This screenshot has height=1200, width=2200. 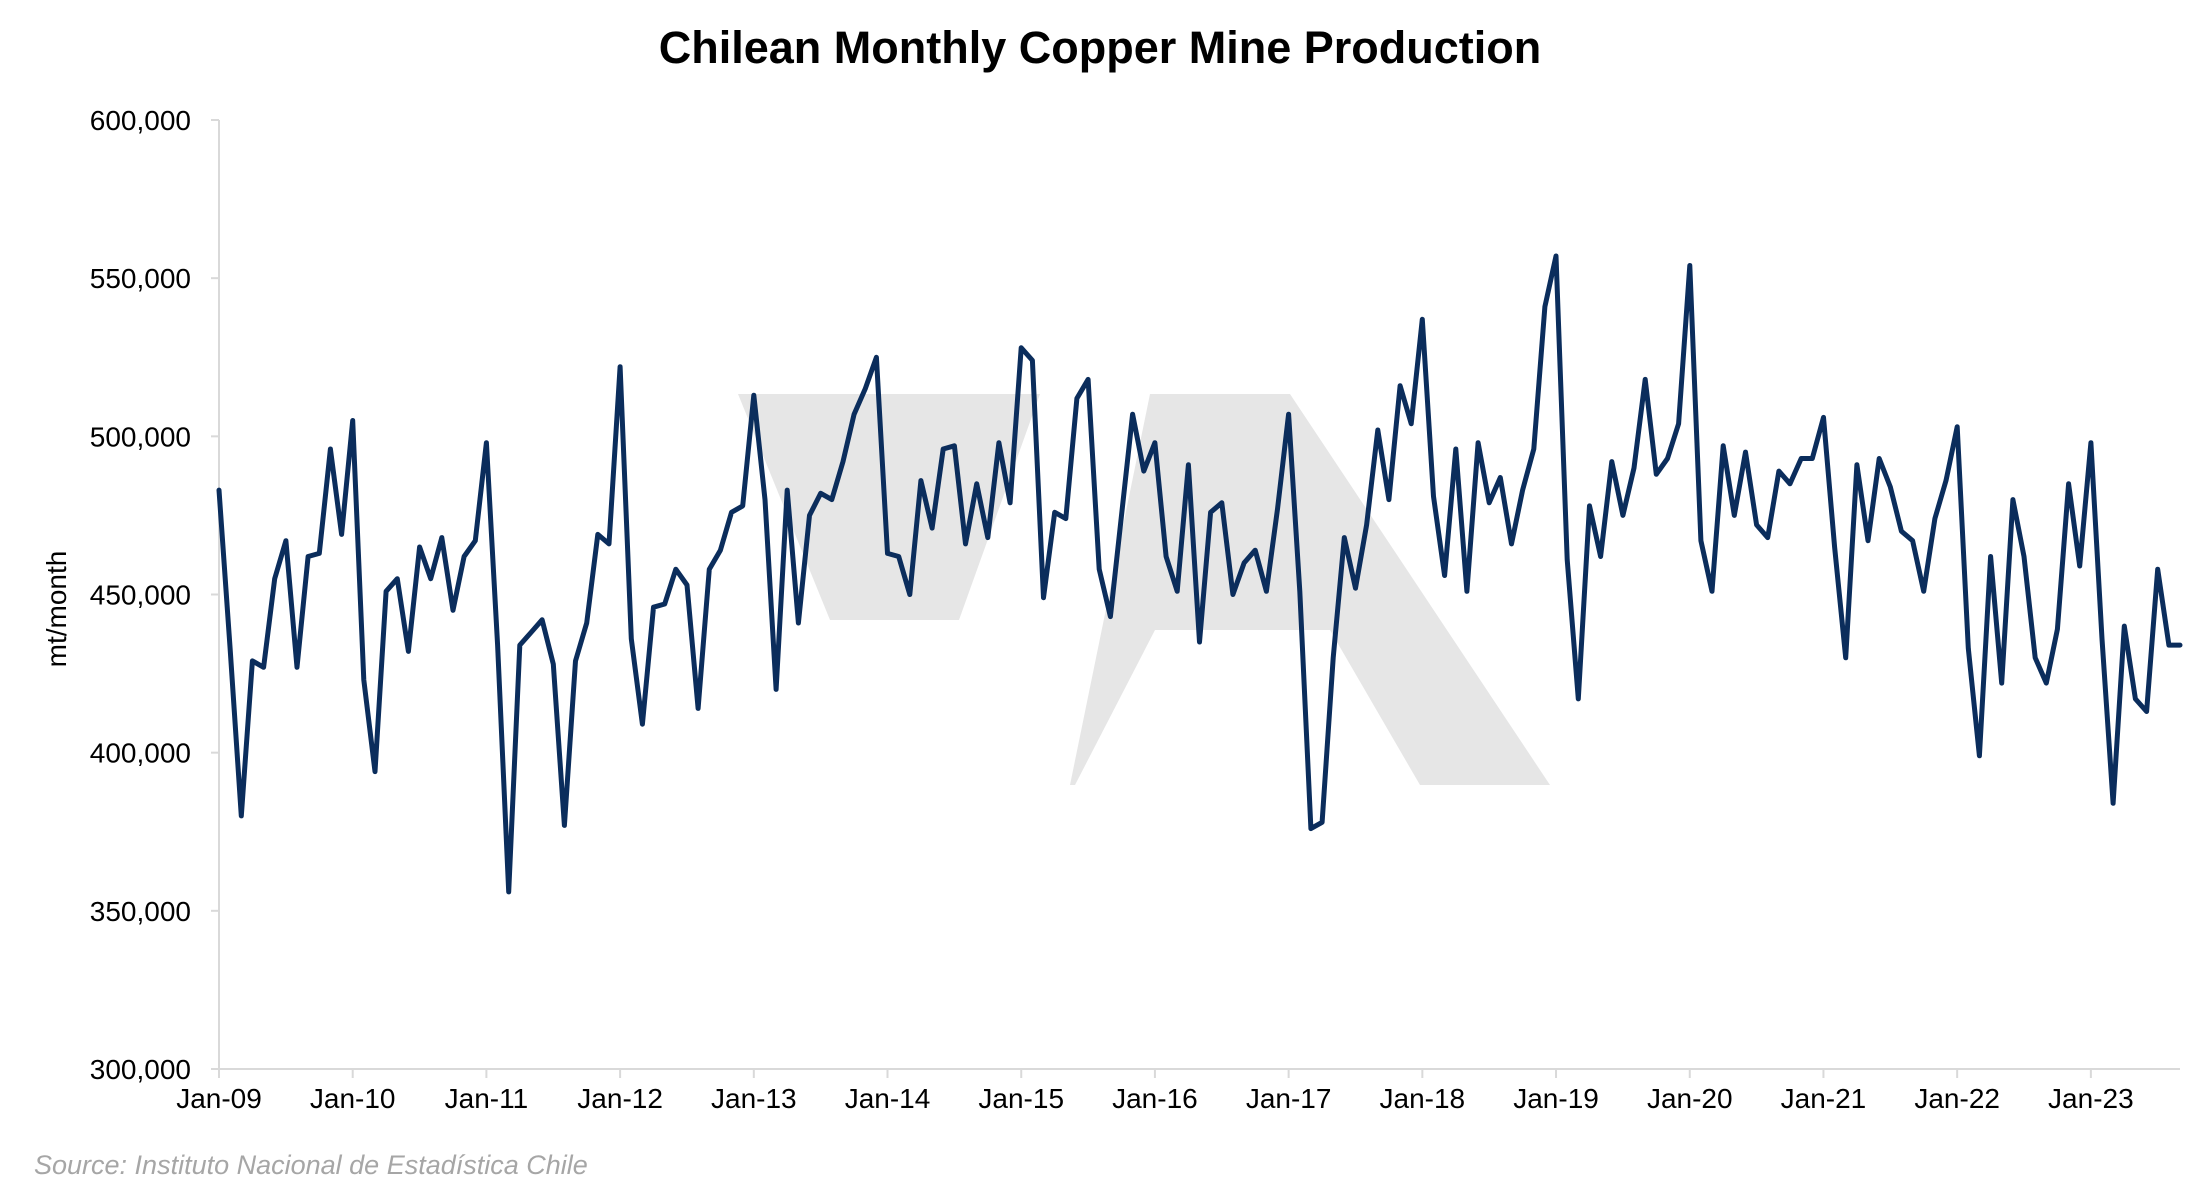 I want to click on watermark-logo, so click(x=1144, y=589).